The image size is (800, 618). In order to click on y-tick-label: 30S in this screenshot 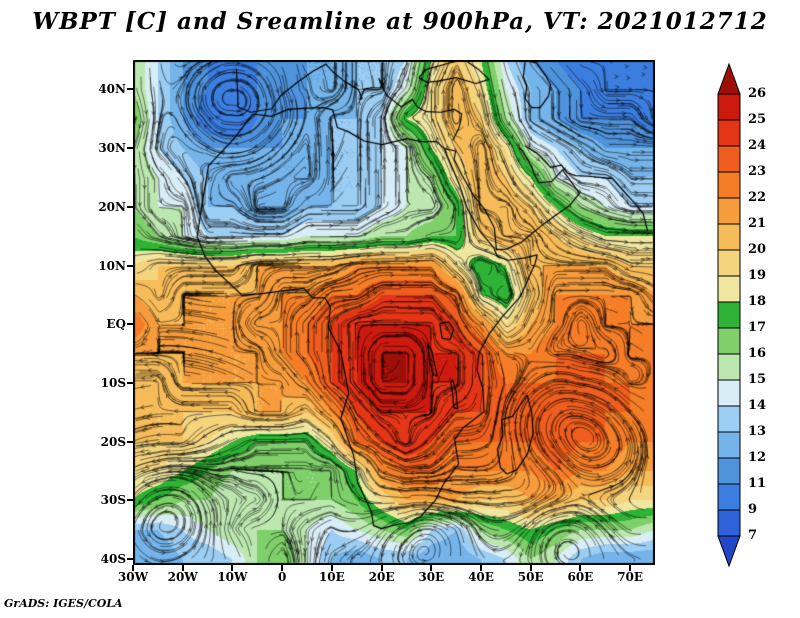, I will do `click(113, 500)`.